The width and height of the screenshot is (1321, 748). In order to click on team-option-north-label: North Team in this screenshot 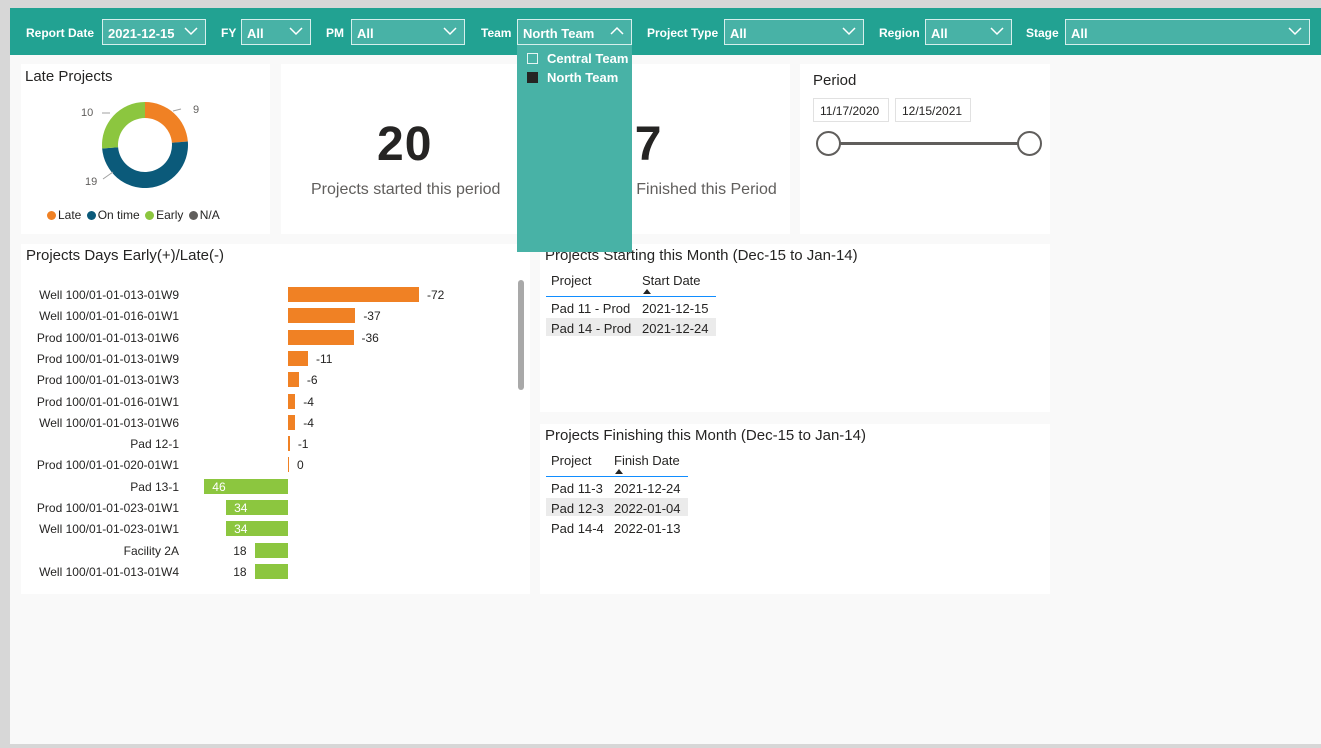, I will do `click(583, 77)`.